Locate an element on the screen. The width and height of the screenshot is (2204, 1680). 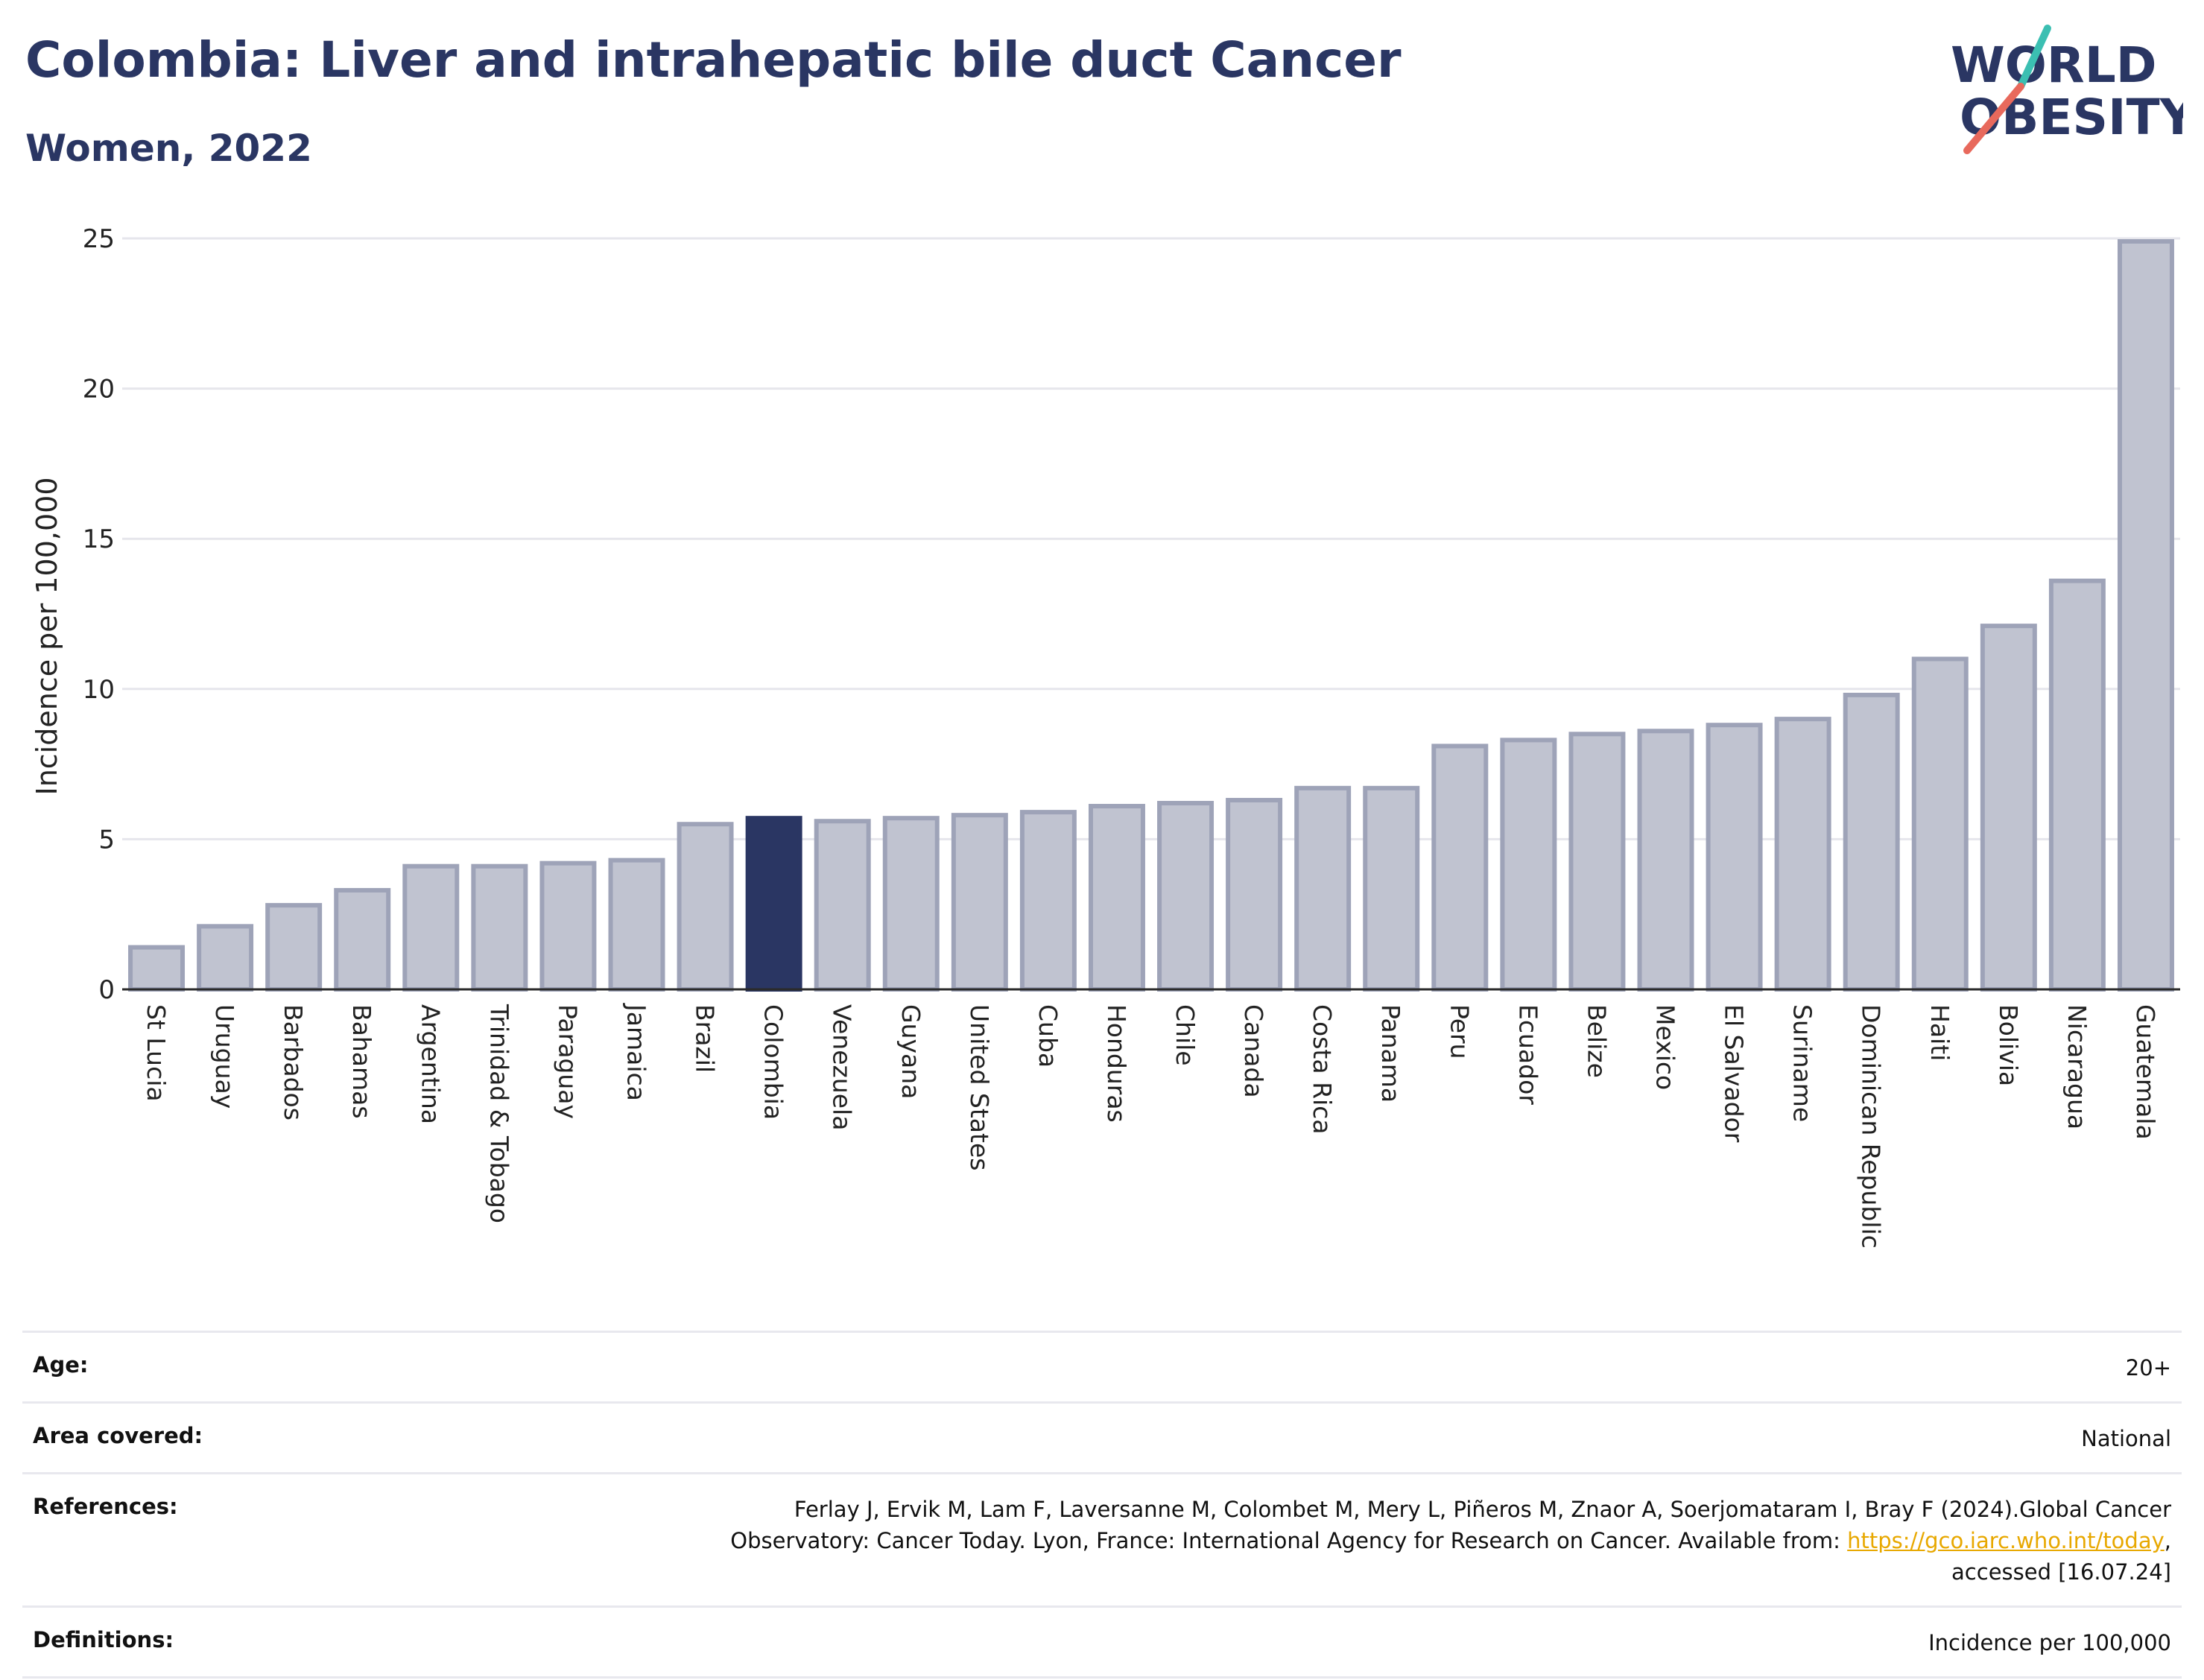
x-tick-label: Trinidad & Tobago is located at coordinates (498, 1113).